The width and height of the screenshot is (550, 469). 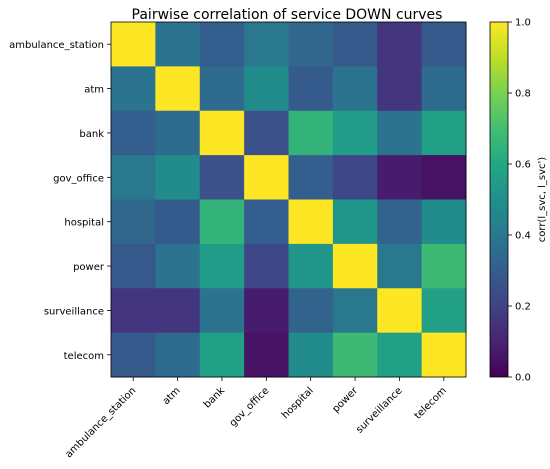 What do you see at coordinates (178, 133) in the screenshot?
I see `heatmap-cell-bank-atm` at bounding box center [178, 133].